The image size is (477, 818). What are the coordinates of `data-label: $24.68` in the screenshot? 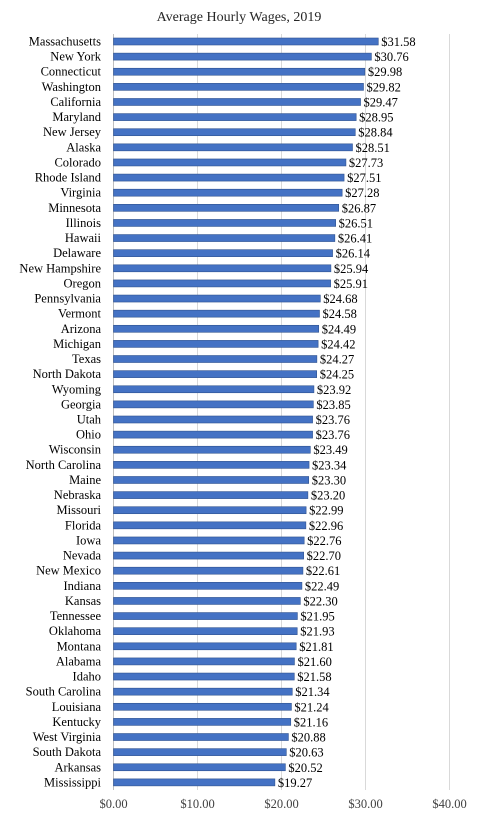 It's located at (340, 299).